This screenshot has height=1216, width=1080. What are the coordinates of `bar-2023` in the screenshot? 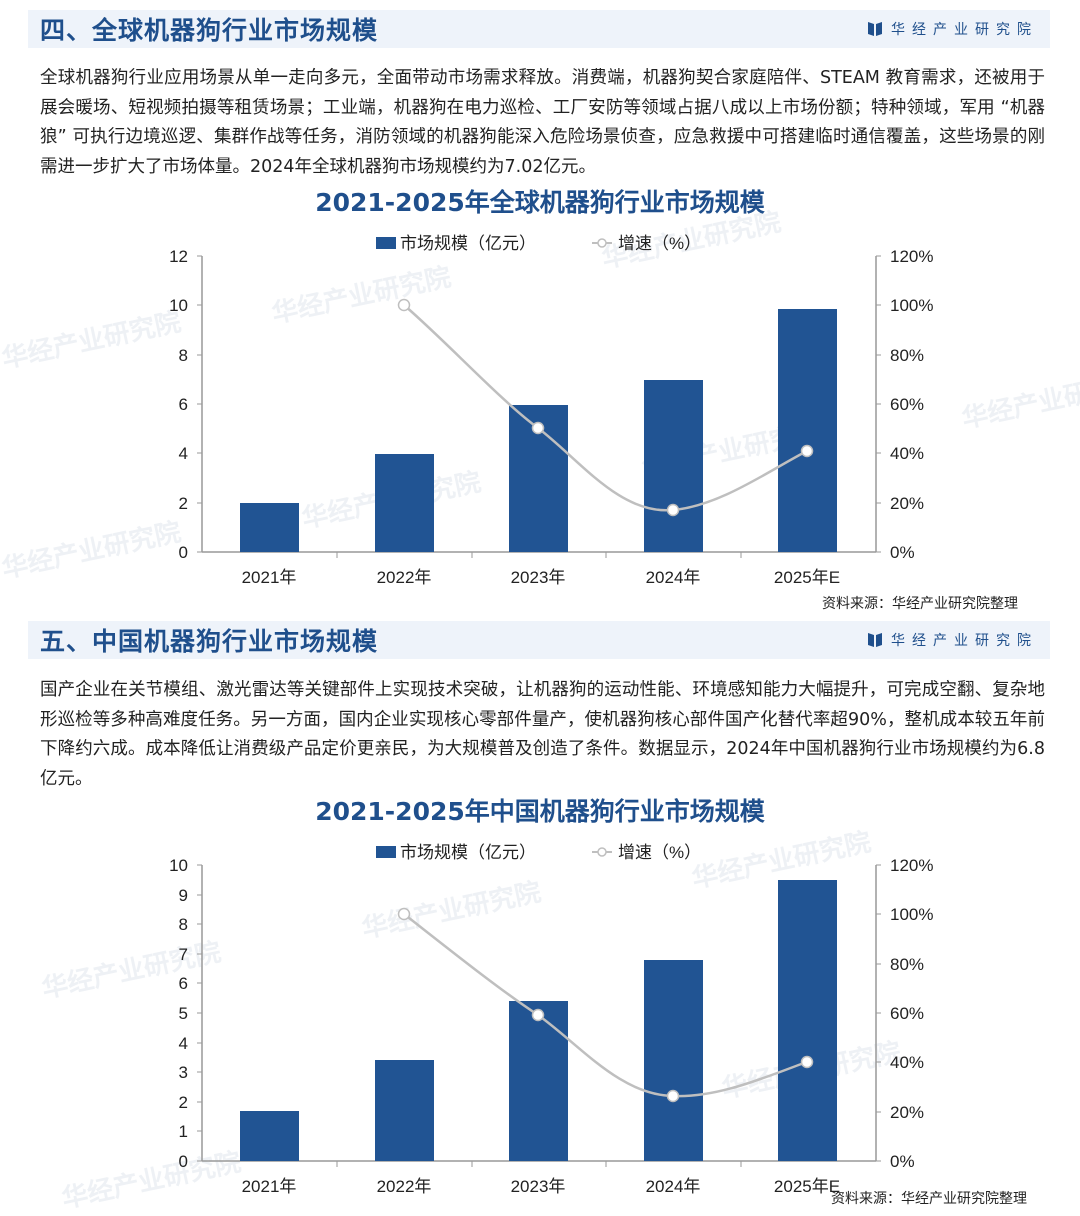 It's located at (538, 1081).